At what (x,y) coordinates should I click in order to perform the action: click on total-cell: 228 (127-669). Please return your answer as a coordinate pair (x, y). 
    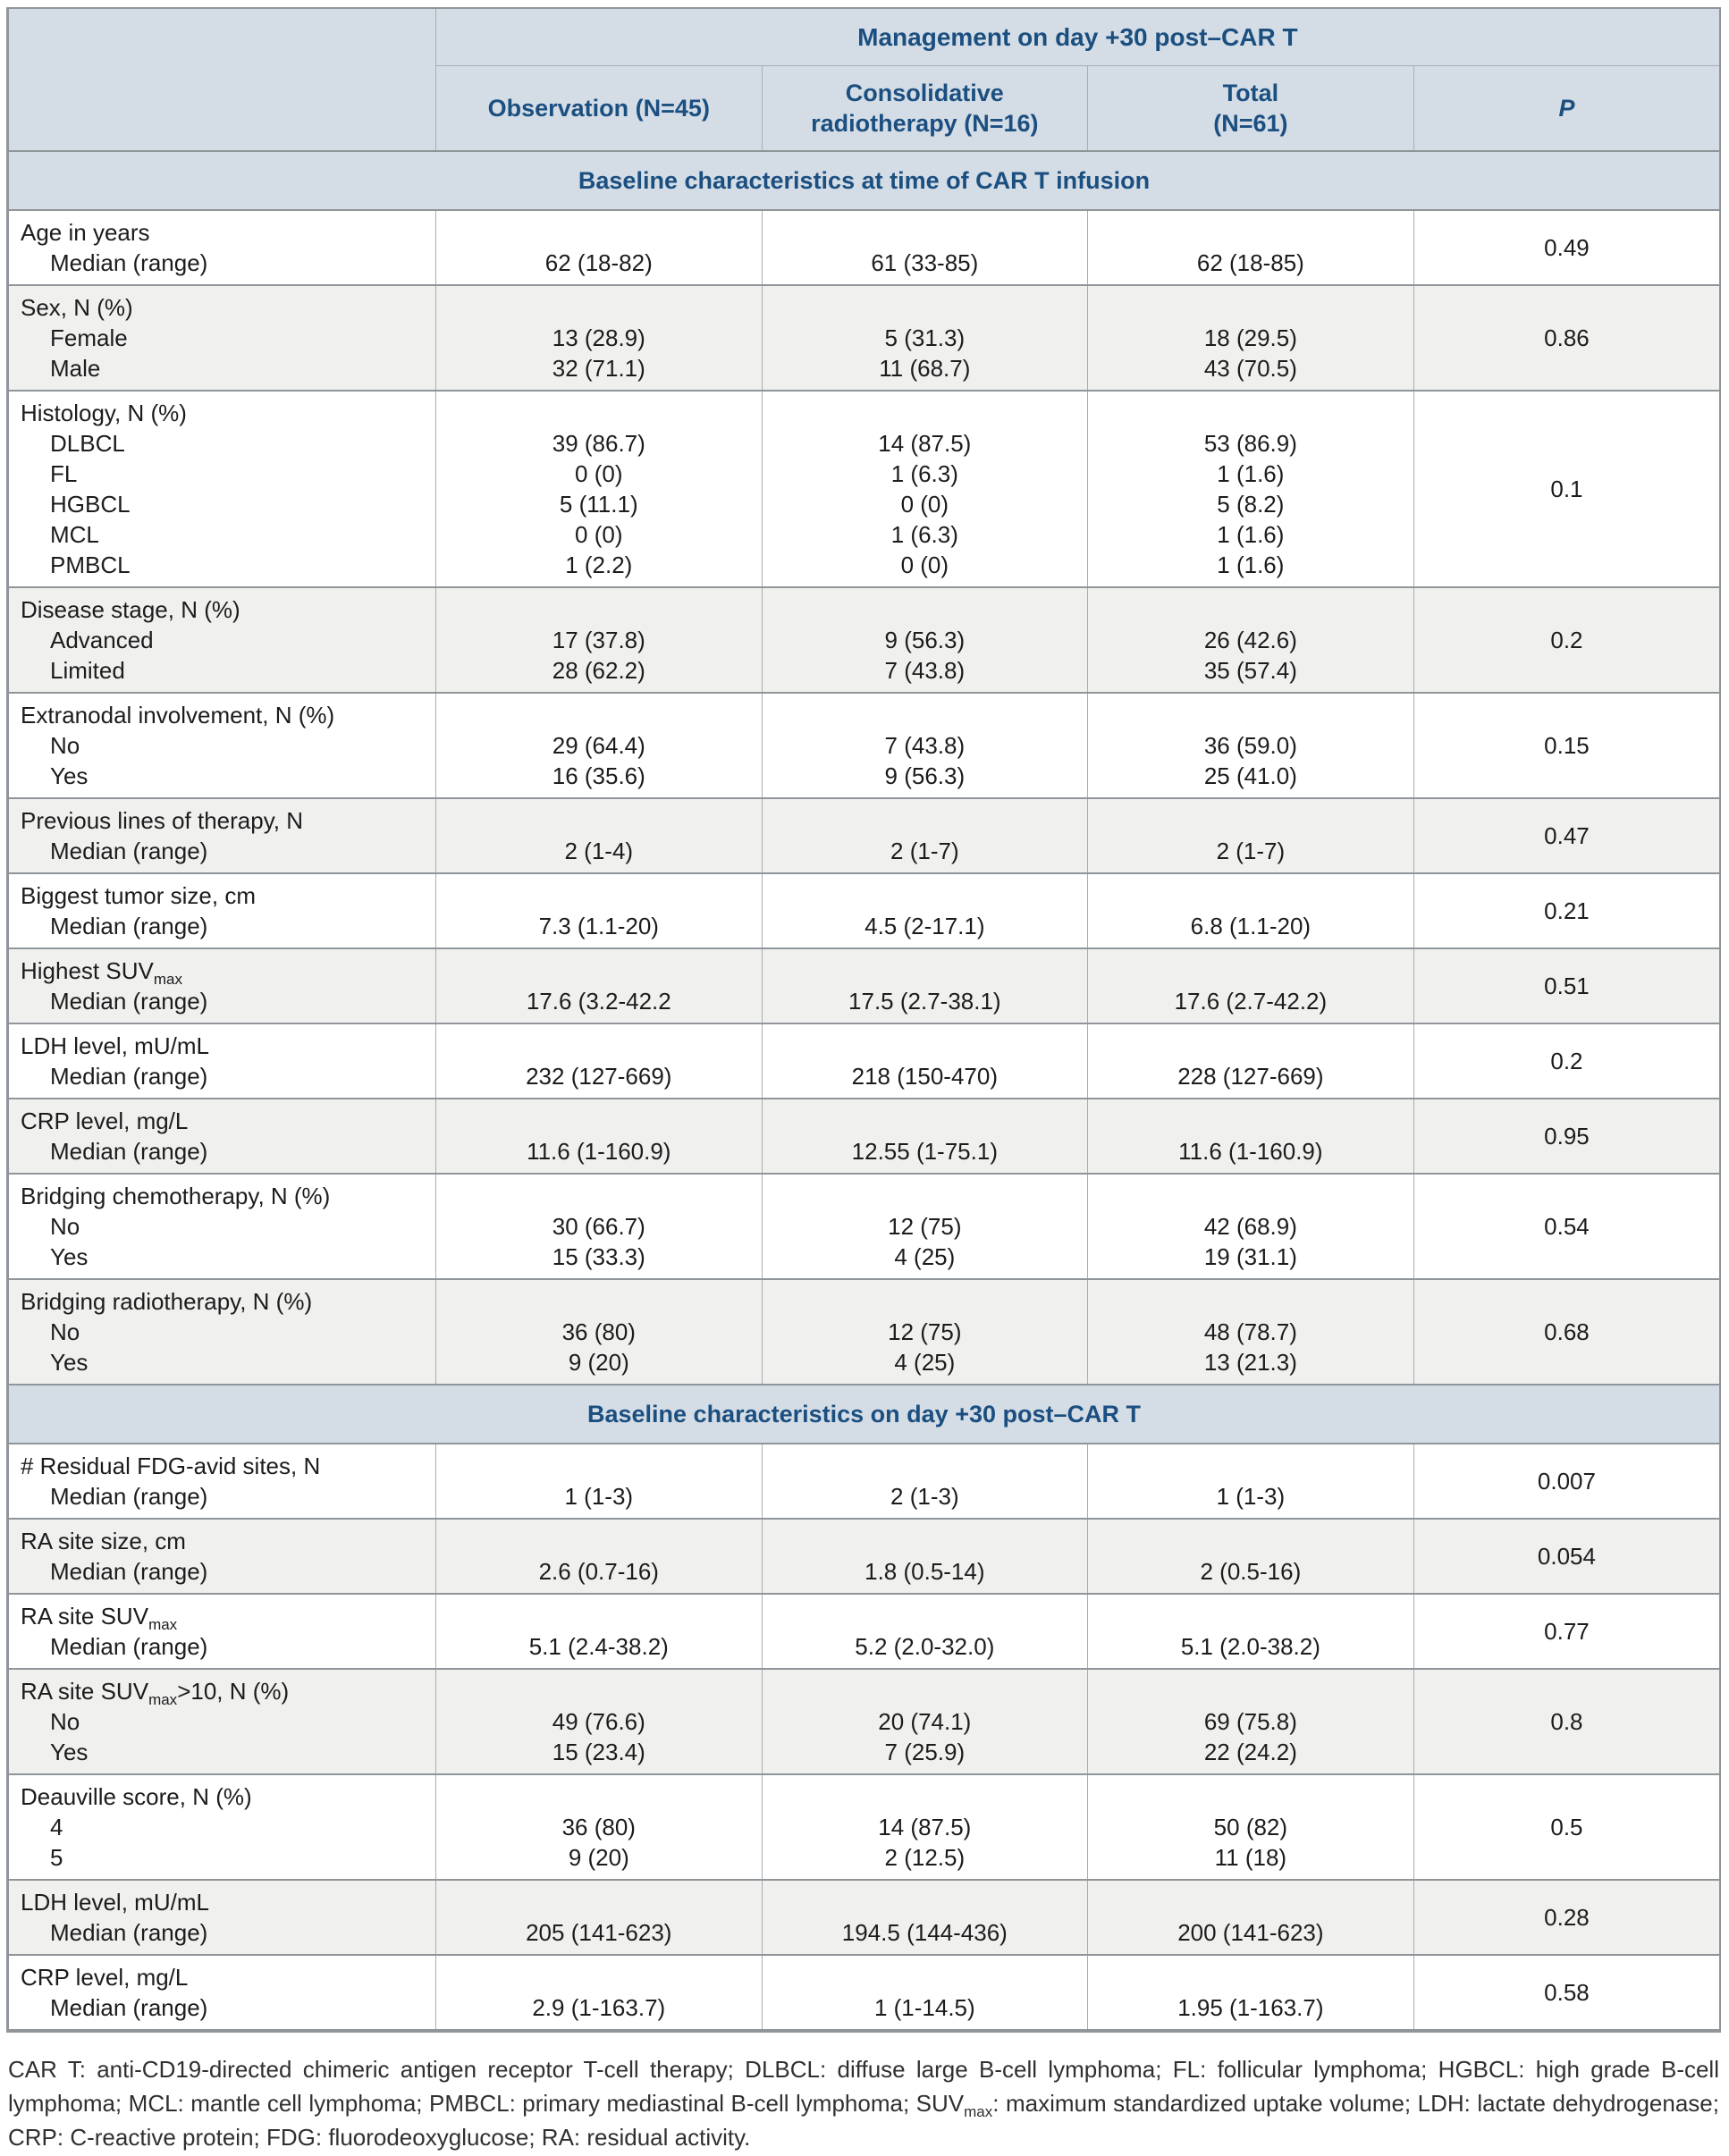
    Looking at the image, I should click on (1249, 1061).